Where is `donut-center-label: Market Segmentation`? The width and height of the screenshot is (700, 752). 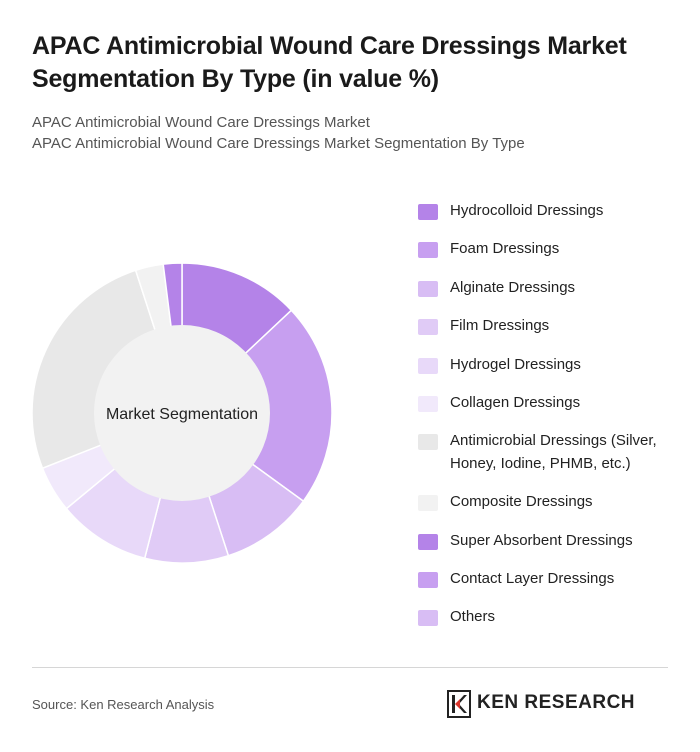
donut-center-label: Market Segmentation is located at coordinates (182, 414).